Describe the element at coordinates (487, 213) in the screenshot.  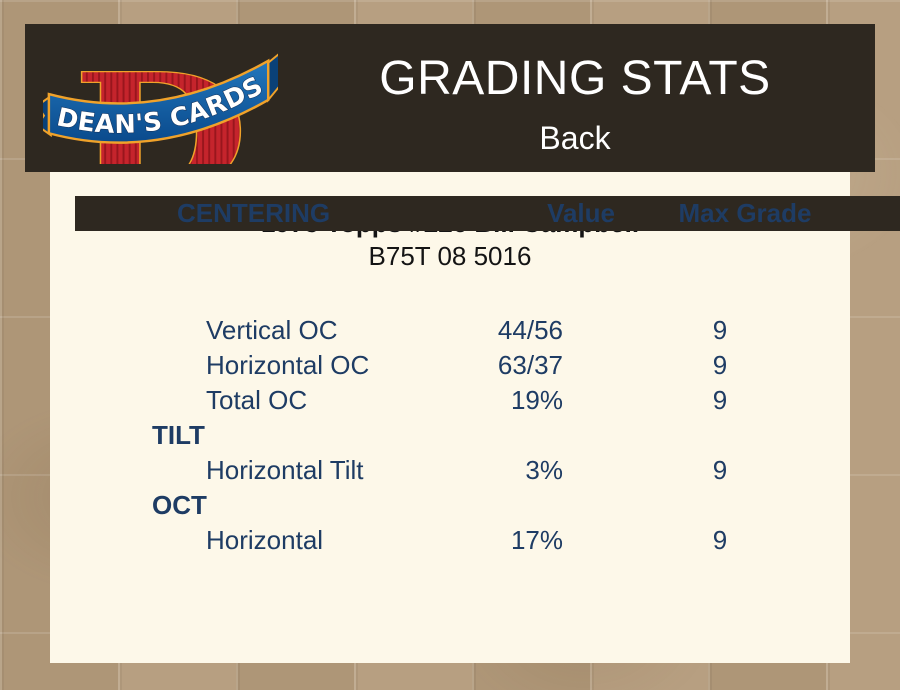
I see `table-row: CENTERING Value Max Grade` at that location.